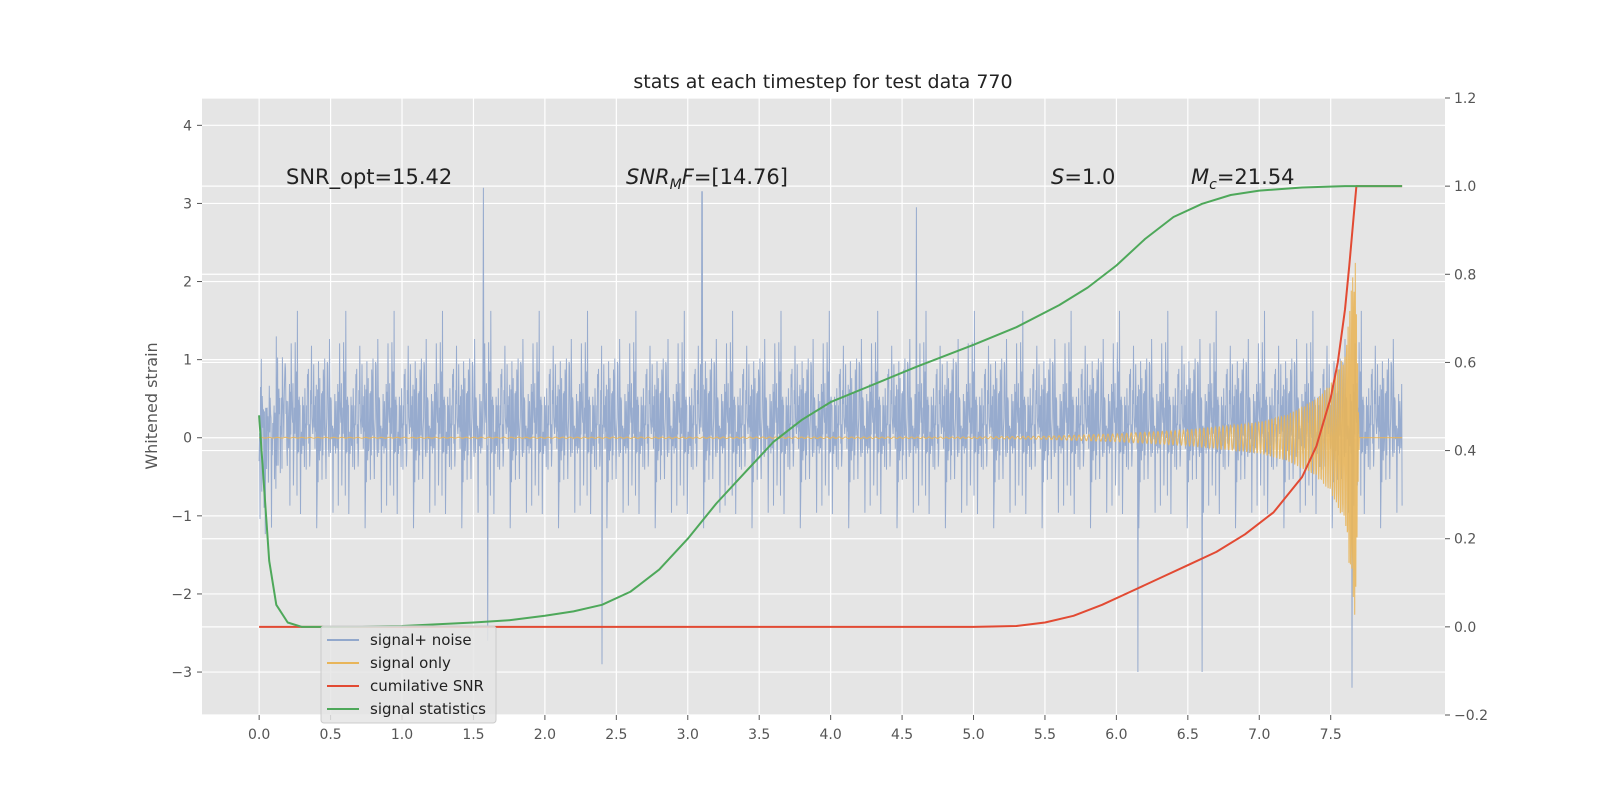  I want to click on legend-box, so click(408, 674).